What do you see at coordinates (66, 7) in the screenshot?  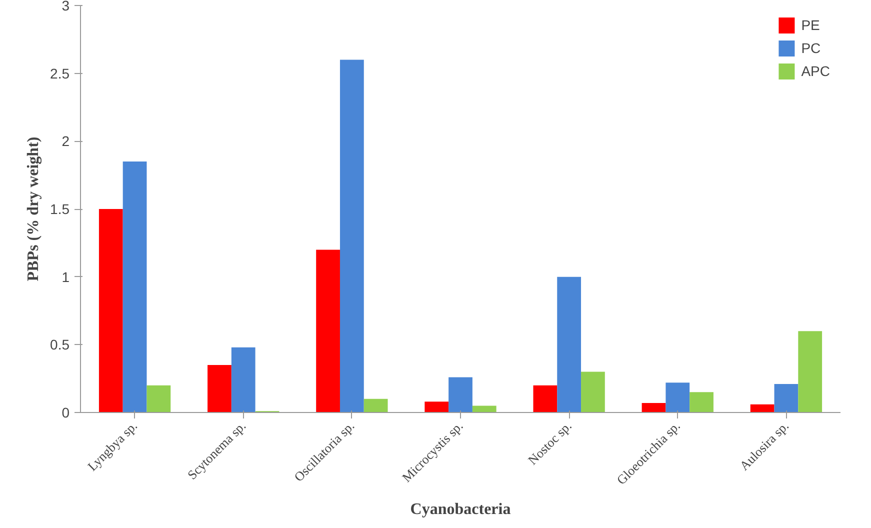 I see `y-tick-label: 3` at bounding box center [66, 7].